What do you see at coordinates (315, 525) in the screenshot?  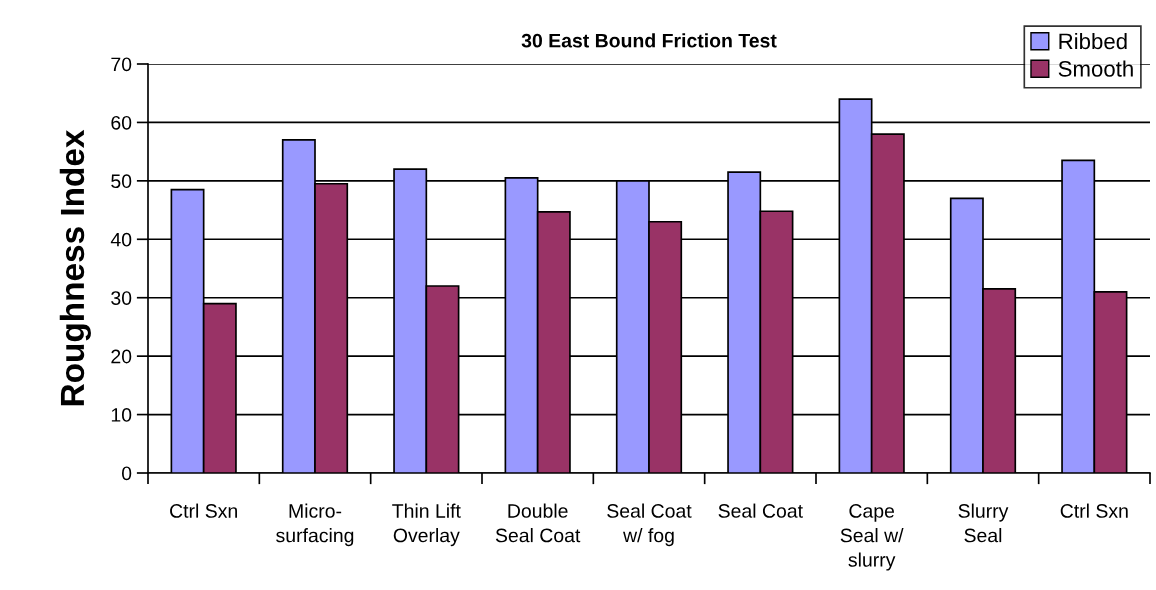 I see `x-tick-label: Micro- surfacing` at bounding box center [315, 525].